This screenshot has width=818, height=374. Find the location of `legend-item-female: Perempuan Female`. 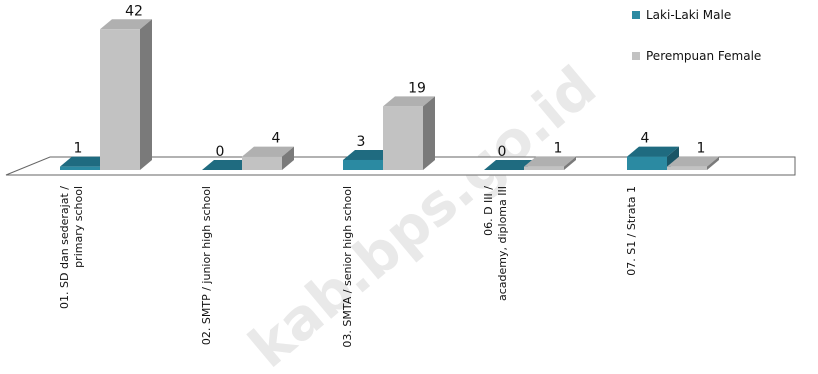

legend-item-female: Perempuan Female is located at coordinates (696, 56).